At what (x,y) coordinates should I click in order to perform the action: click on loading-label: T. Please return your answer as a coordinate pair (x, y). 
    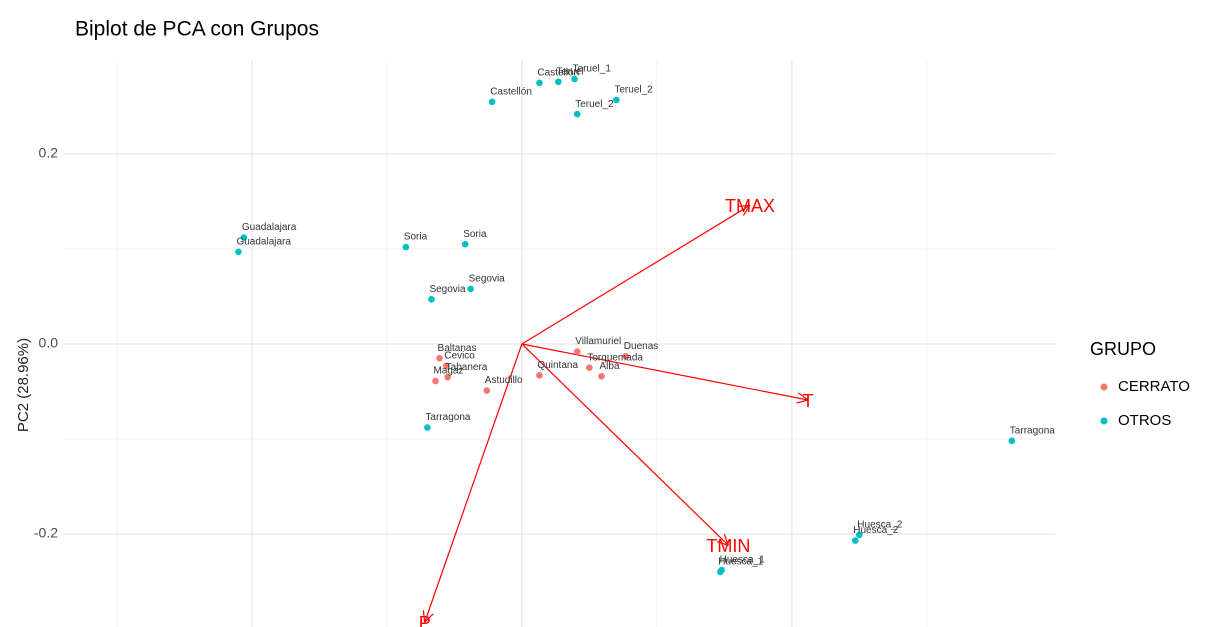
    Looking at the image, I should click on (808, 401).